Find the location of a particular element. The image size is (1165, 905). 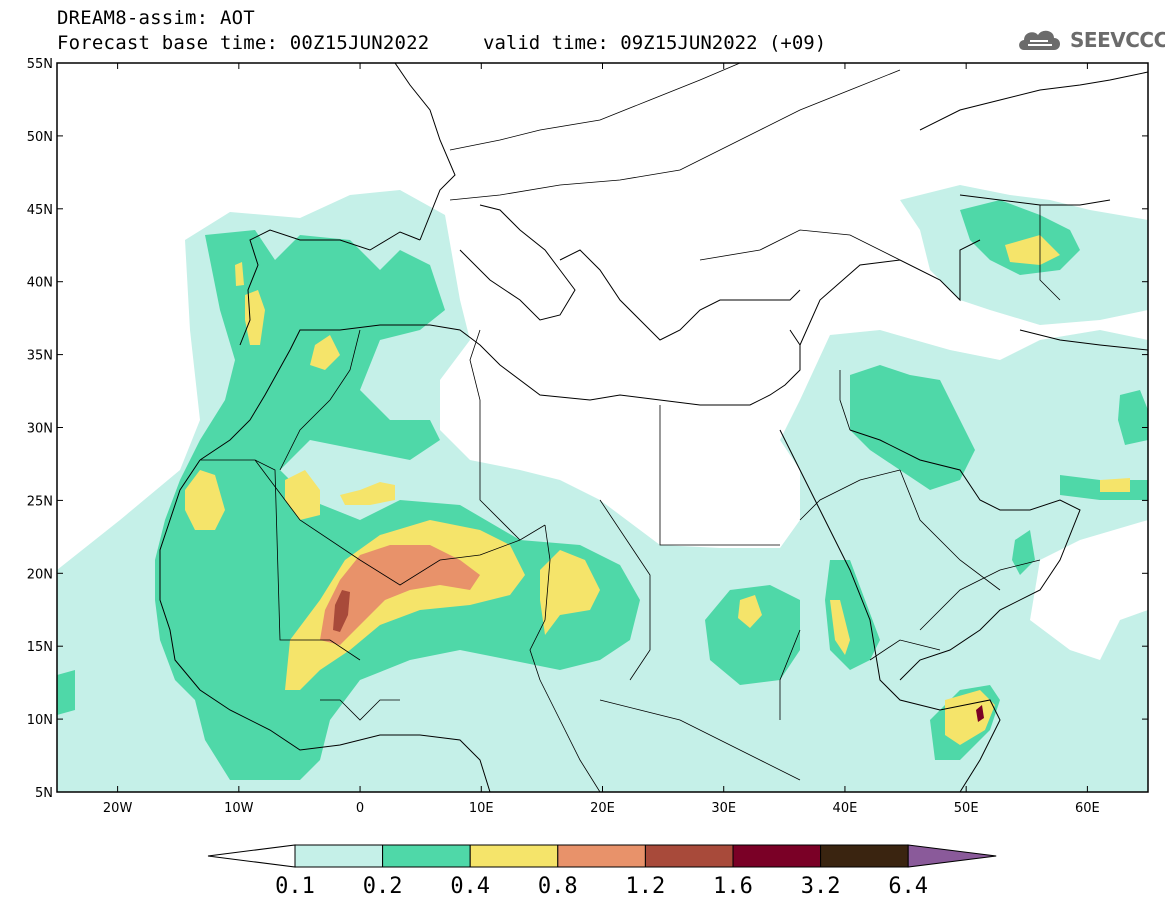

colorbar-over-arrow is located at coordinates (952, 856).